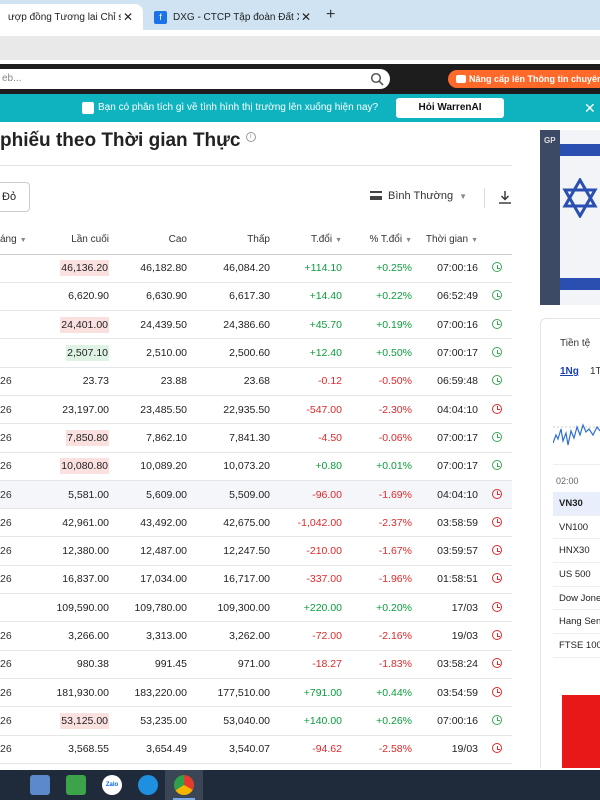 The image size is (600, 800). I want to click on index-item: HNX30, so click(576, 551).